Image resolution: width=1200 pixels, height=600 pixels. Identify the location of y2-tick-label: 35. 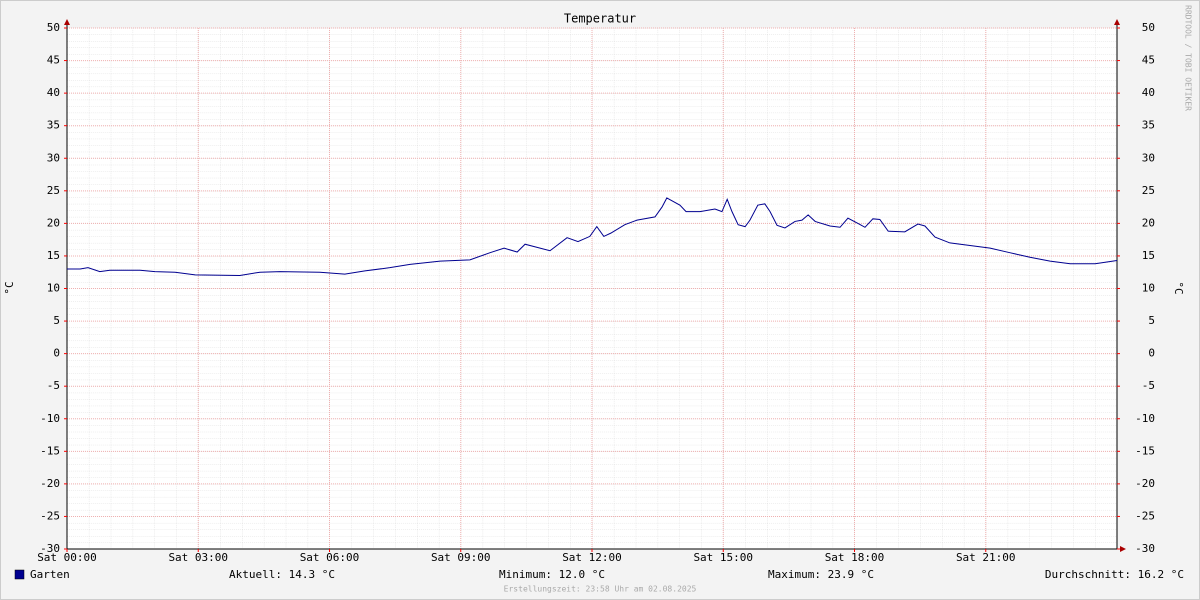
(1148, 125).